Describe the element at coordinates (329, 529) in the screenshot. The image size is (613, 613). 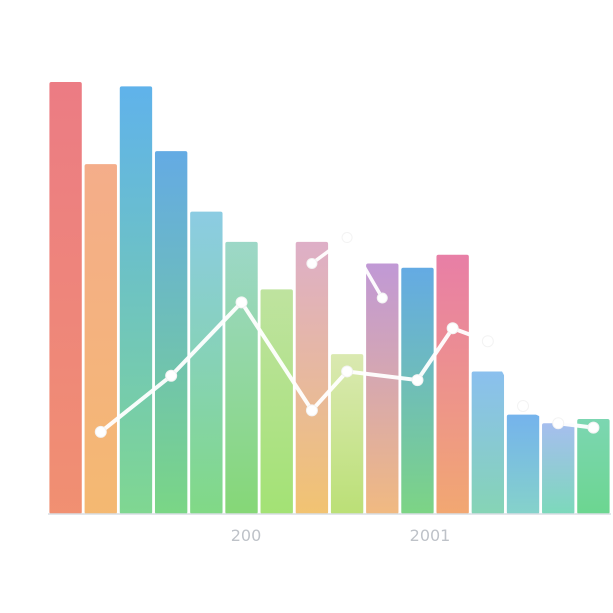
I see `axis-layer: 200 2001` at that location.